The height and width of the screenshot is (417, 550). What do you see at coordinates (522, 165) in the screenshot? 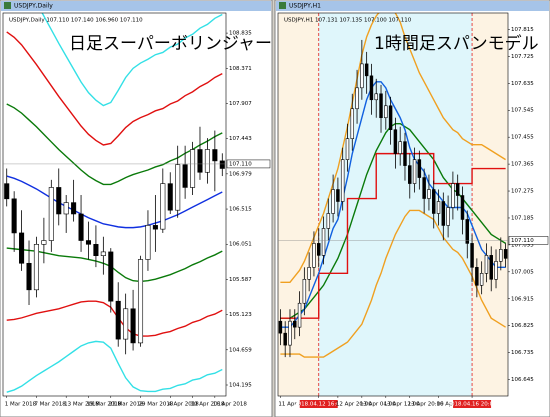
I see `y-tick-label: 107.365` at bounding box center [522, 165].